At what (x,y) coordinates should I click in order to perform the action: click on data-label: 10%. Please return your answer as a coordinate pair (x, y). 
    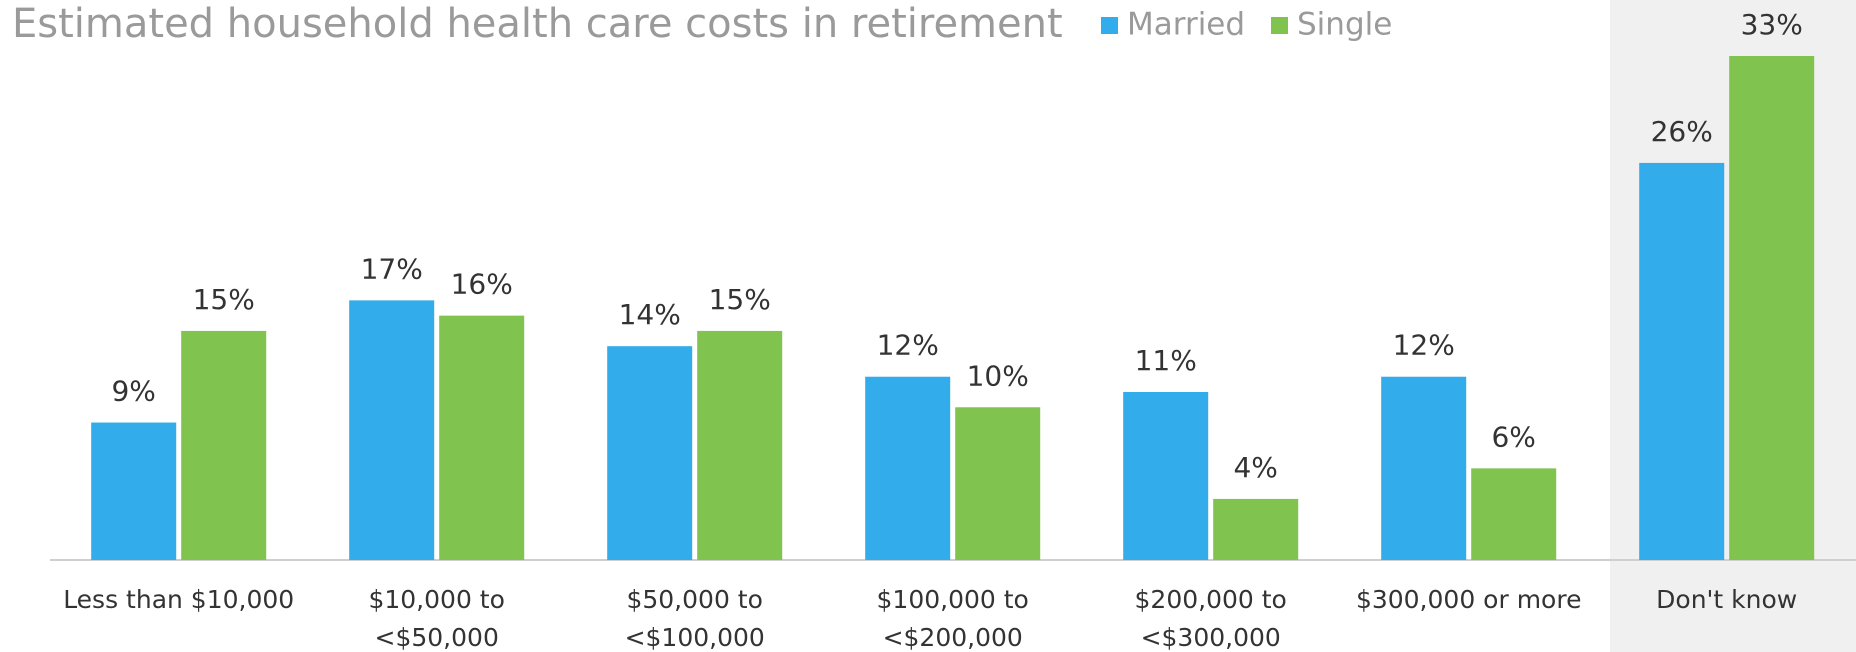
    Looking at the image, I should click on (998, 375).